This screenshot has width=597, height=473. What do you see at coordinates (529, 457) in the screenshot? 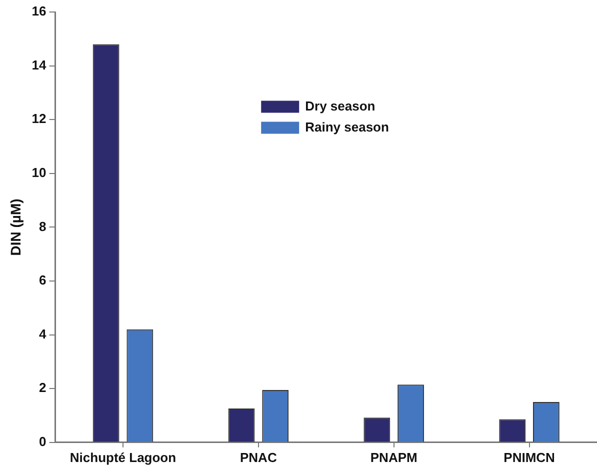
I see `x-tick-label: PNIMCN` at bounding box center [529, 457].